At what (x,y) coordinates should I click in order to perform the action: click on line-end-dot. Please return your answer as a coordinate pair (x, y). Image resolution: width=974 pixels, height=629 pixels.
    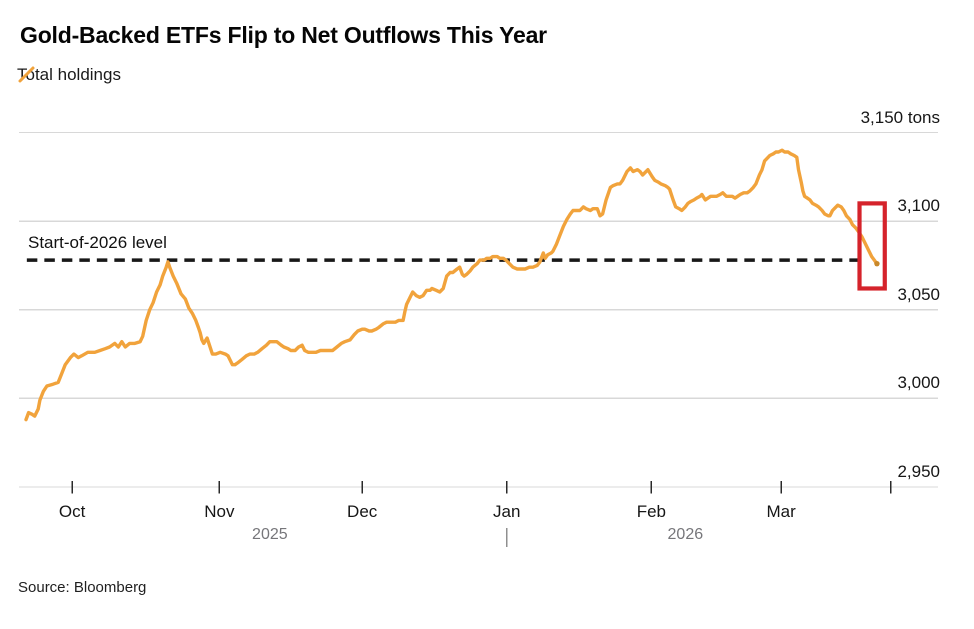
    Looking at the image, I should click on (877, 263).